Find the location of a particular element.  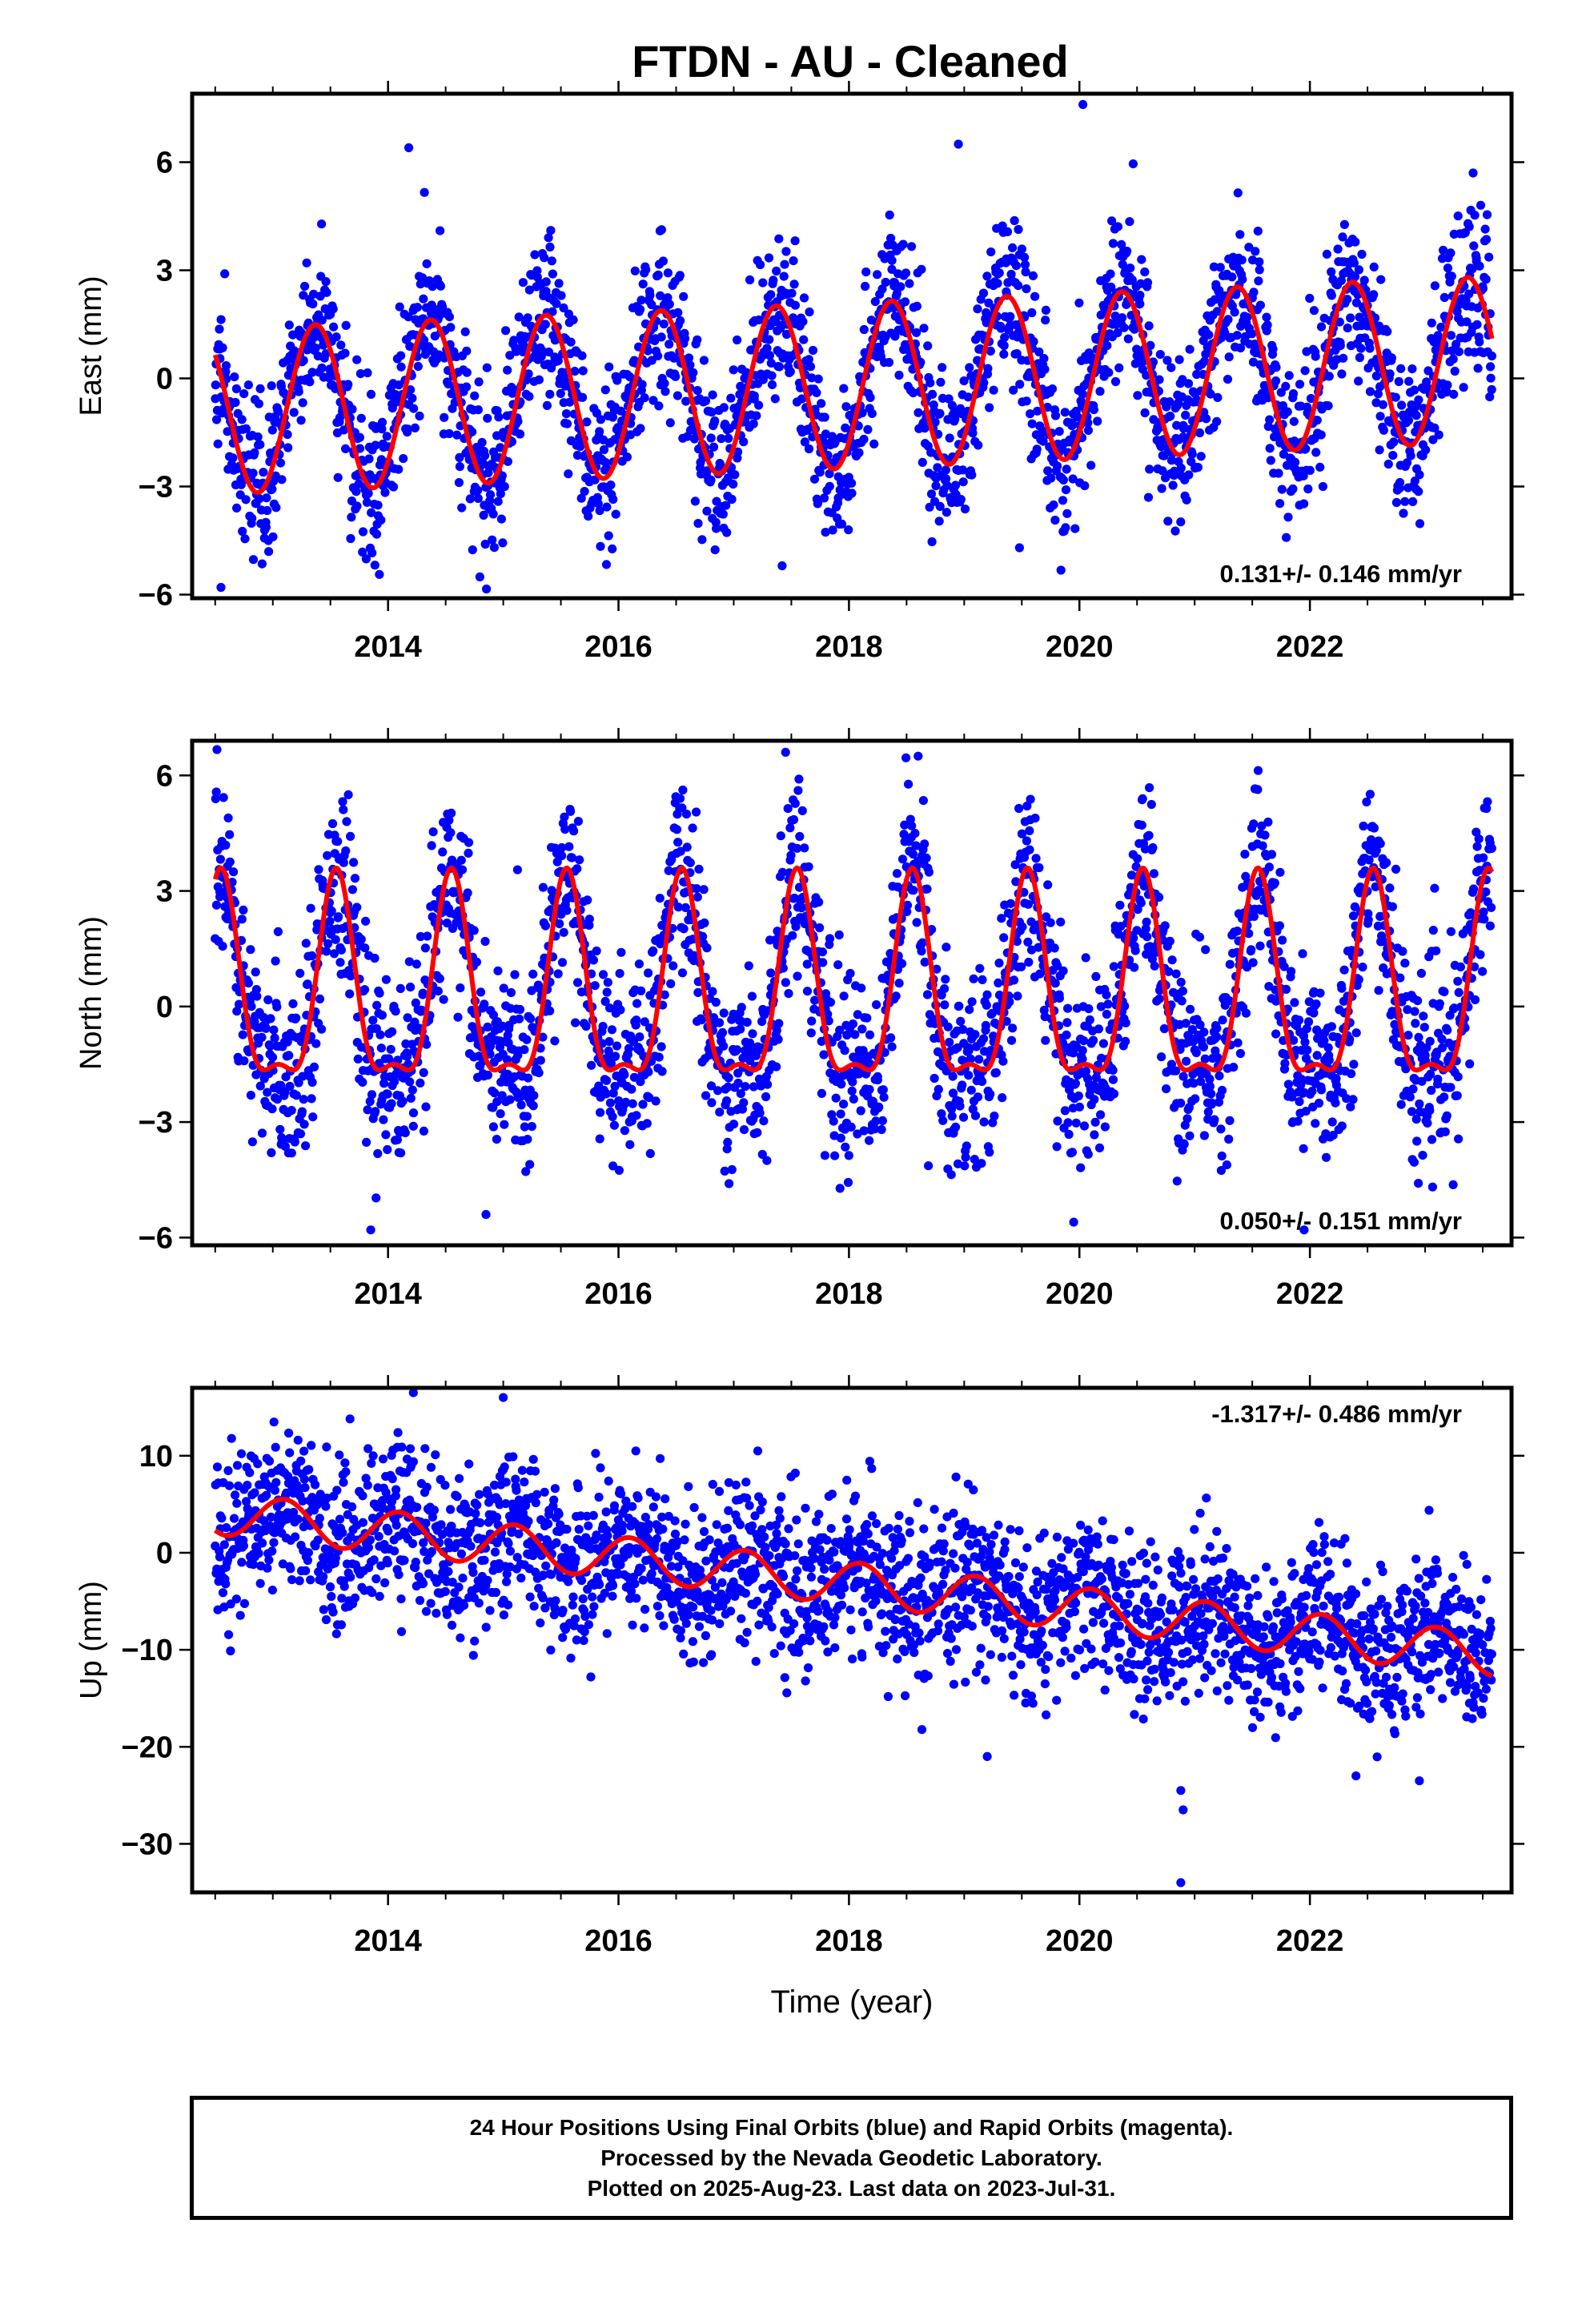

y-tick-label: −3 is located at coordinates (156, 488).